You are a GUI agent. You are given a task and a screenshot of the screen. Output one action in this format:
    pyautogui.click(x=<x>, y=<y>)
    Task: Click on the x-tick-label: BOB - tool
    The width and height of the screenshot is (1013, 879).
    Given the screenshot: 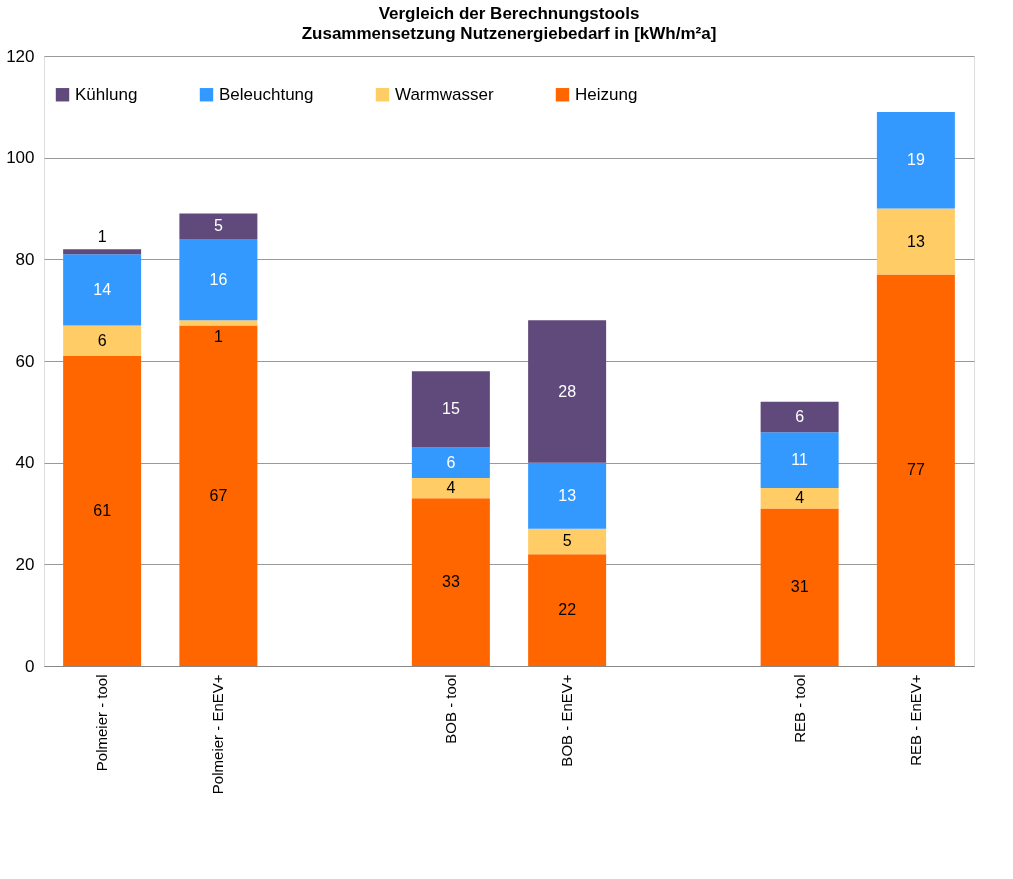 What is the action you would take?
    pyautogui.click(x=450, y=709)
    